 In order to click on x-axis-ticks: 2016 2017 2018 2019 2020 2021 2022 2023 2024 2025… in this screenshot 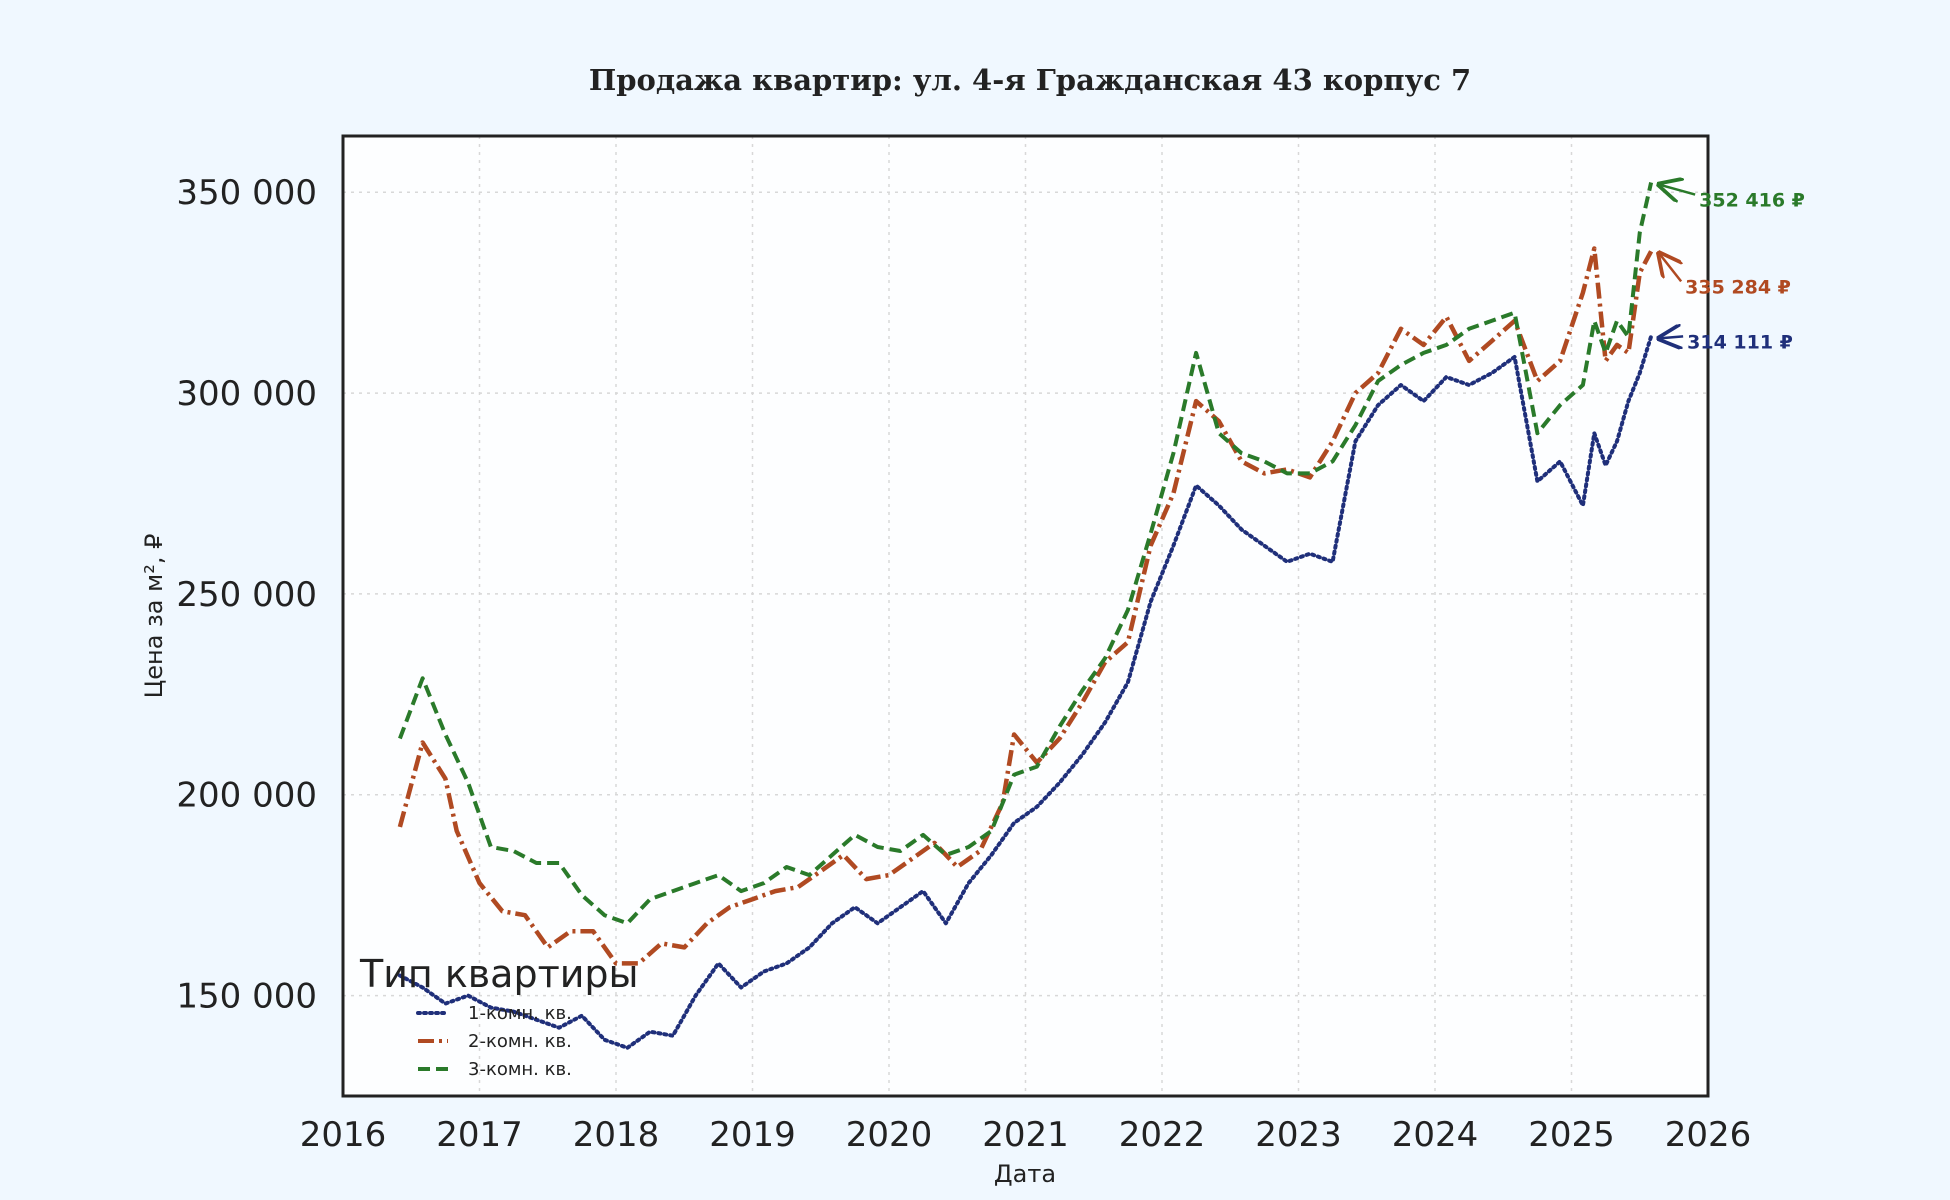, I will do `click(1026, 1135)`.